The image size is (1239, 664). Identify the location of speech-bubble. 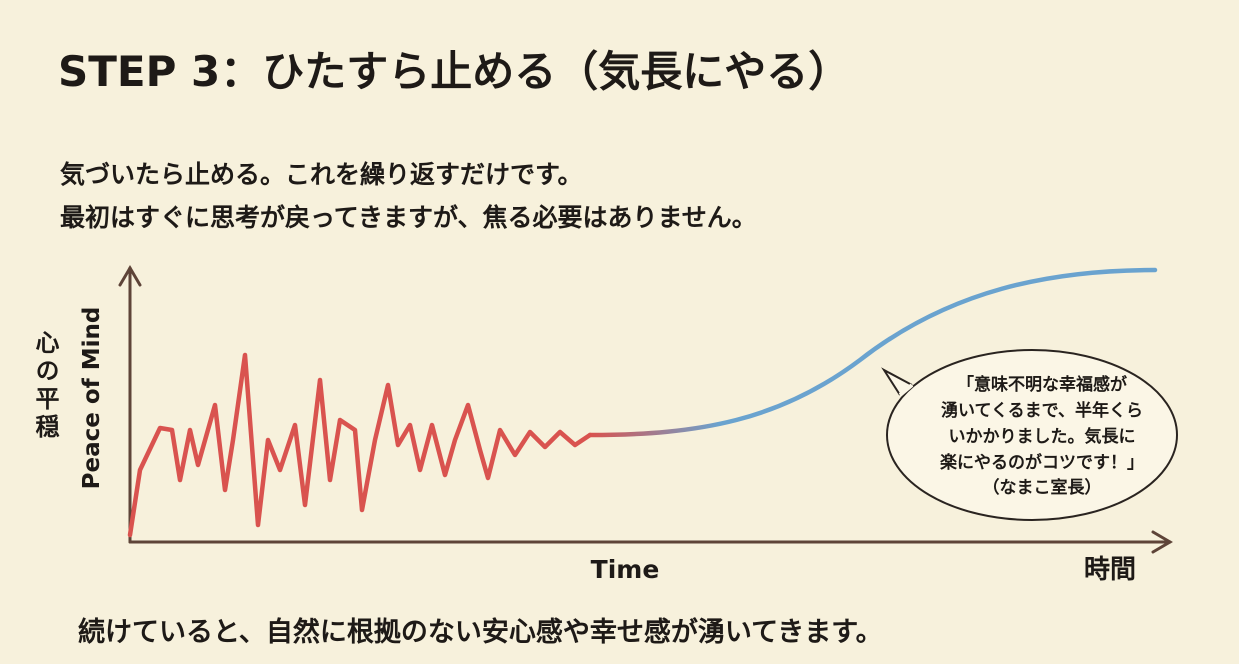
(1032, 435).